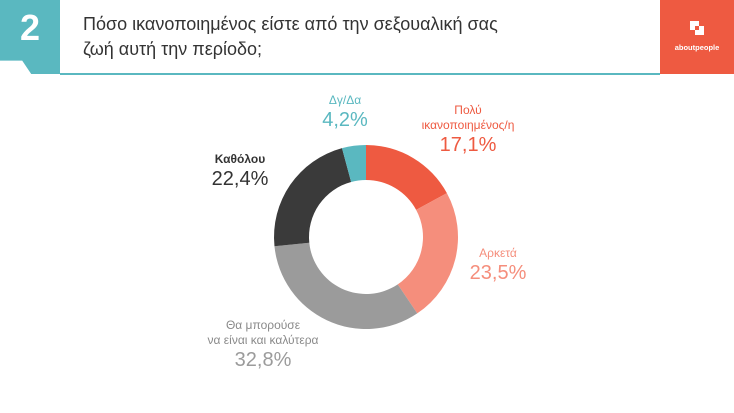 This screenshot has height=413, width=734. What do you see at coordinates (498, 253) in the screenshot?
I see `slice-name-2-1: Αρκετά` at bounding box center [498, 253].